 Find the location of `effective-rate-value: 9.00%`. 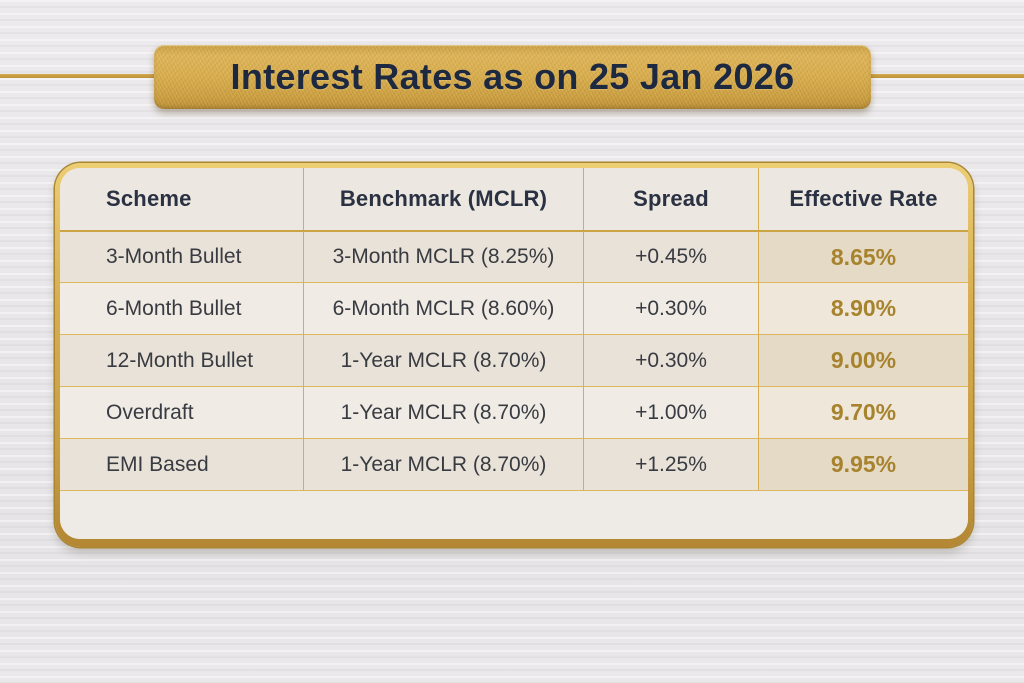

effective-rate-value: 9.00% is located at coordinates (863, 360).